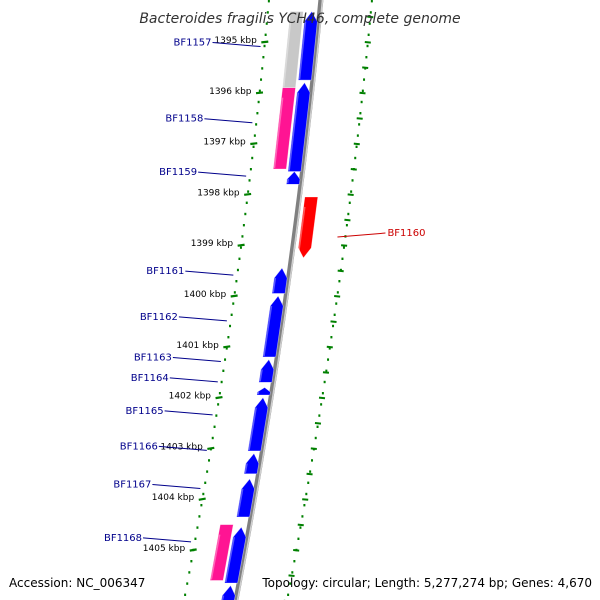 This screenshot has height=600, width=600. I want to click on gene-label: BF1159, so click(178, 172).